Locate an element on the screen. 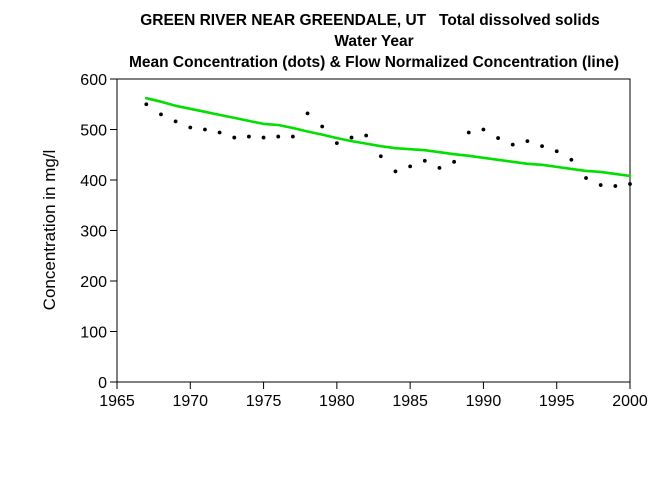 The height and width of the screenshot is (480, 672). data-point-1982 is located at coordinates (366, 135).